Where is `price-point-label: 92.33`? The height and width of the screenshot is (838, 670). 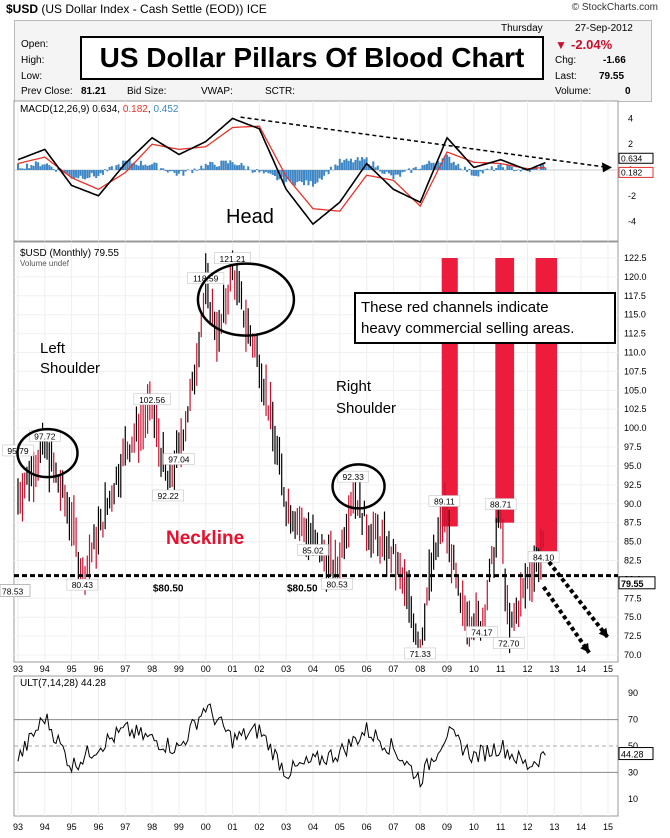
price-point-label: 92.33 is located at coordinates (354, 477).